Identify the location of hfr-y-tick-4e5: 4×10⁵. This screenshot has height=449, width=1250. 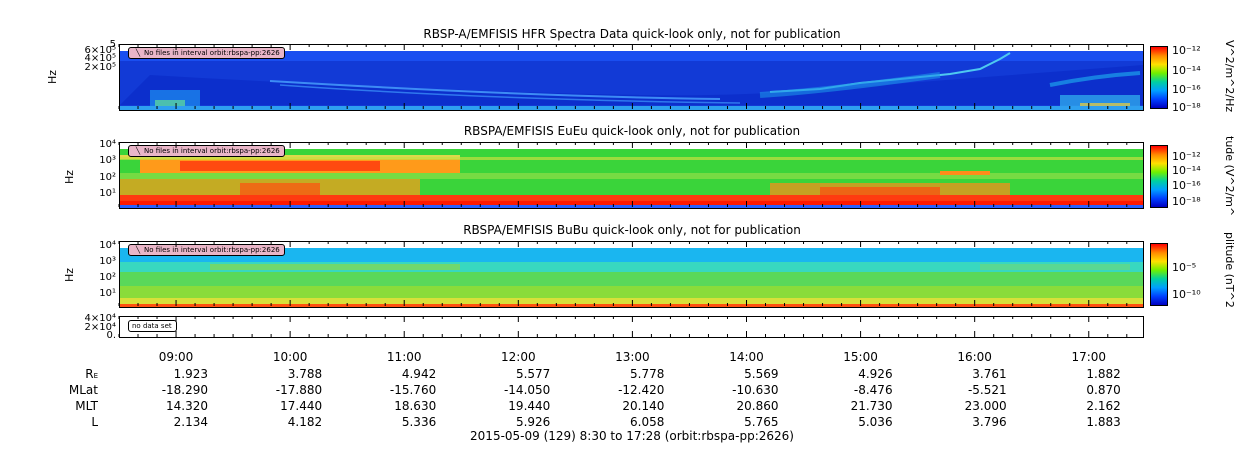
(100, 58).